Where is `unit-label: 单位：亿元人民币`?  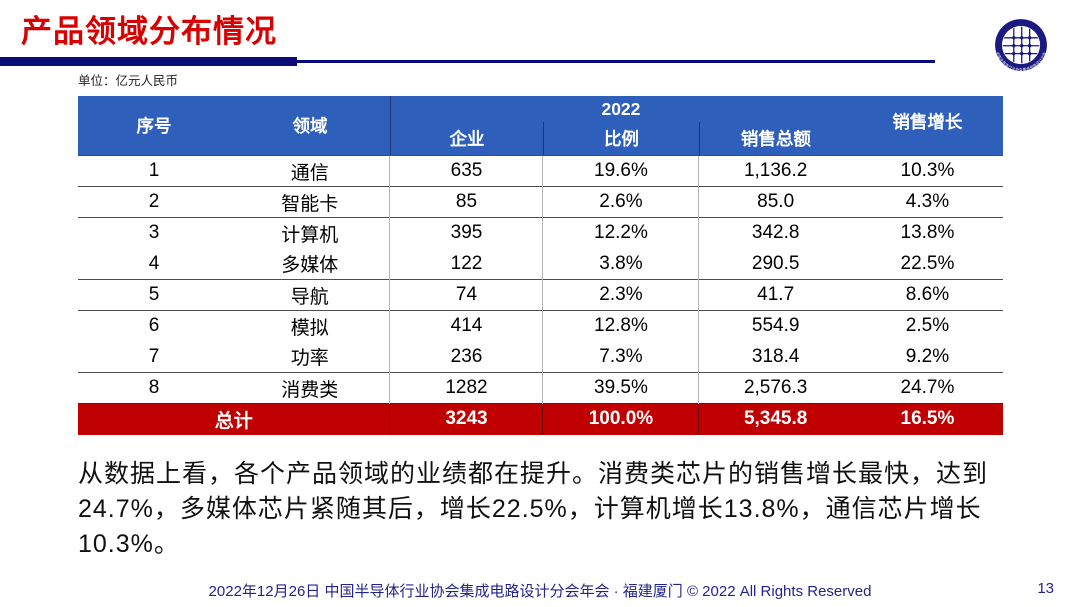
unit-label: 单位：亿元人民币 is located at coordinates (128, 81).